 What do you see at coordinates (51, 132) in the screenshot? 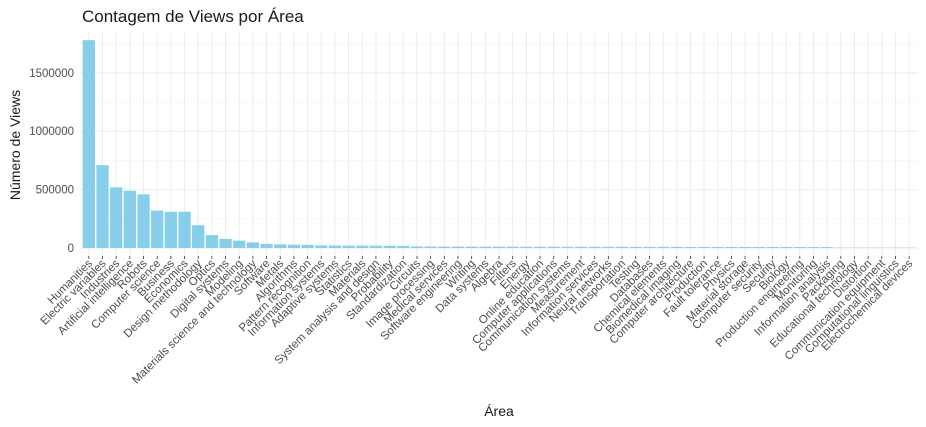
I see `y-tick-label: 1000000` at bounding box center [51, 132].